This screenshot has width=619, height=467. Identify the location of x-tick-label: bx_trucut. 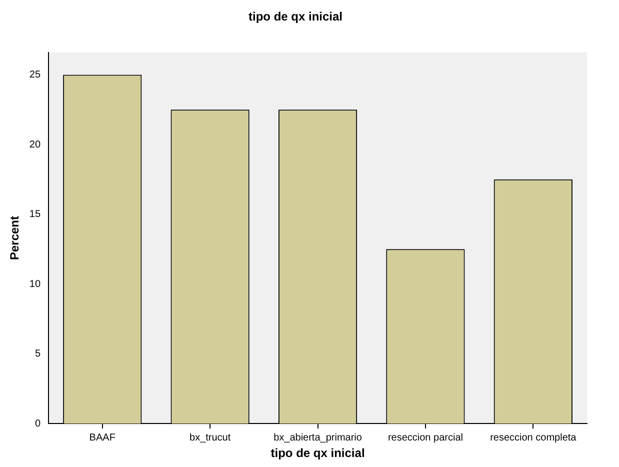
(210, 438).